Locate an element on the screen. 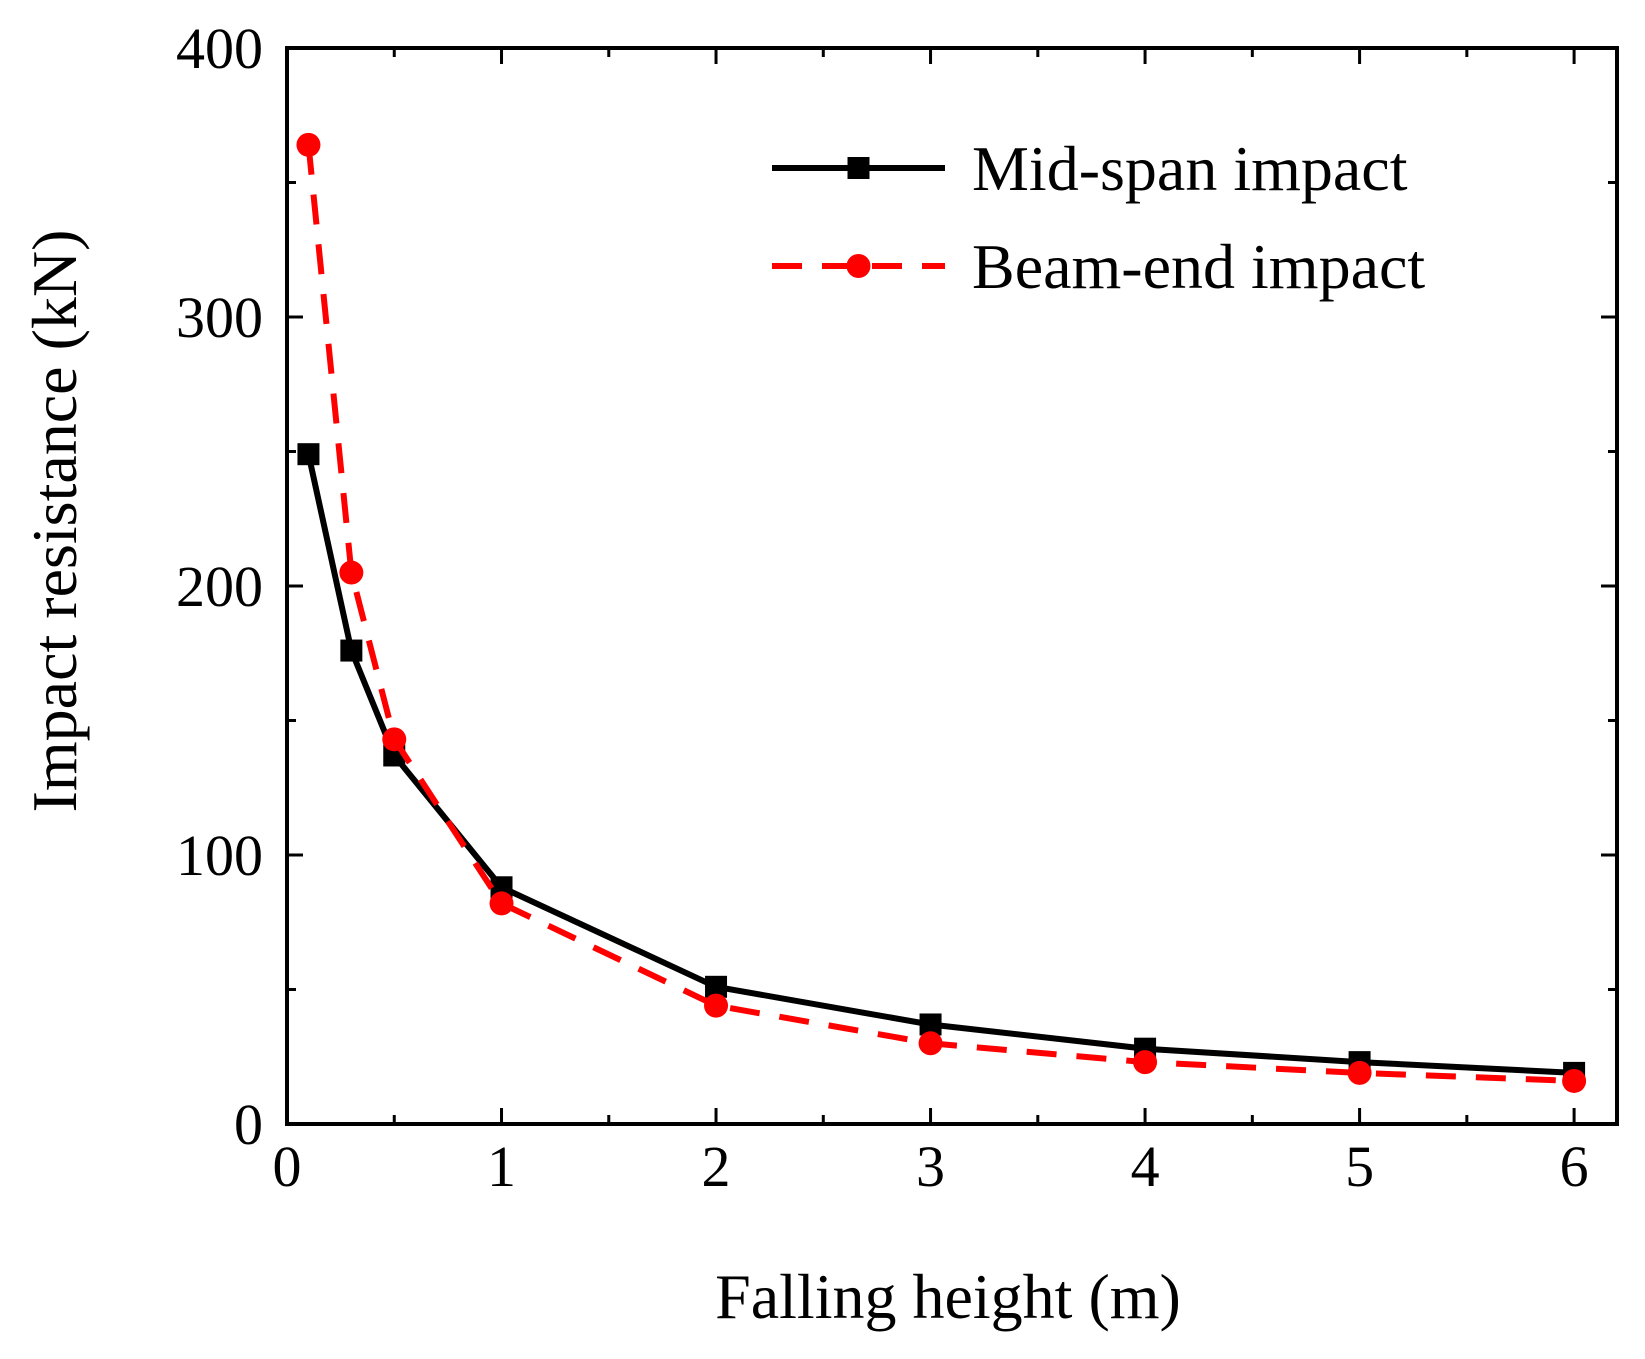 The width and height of the screenshot is (1645, 1359). y-tick-label: 0 is located at coordinates (248, 1124).